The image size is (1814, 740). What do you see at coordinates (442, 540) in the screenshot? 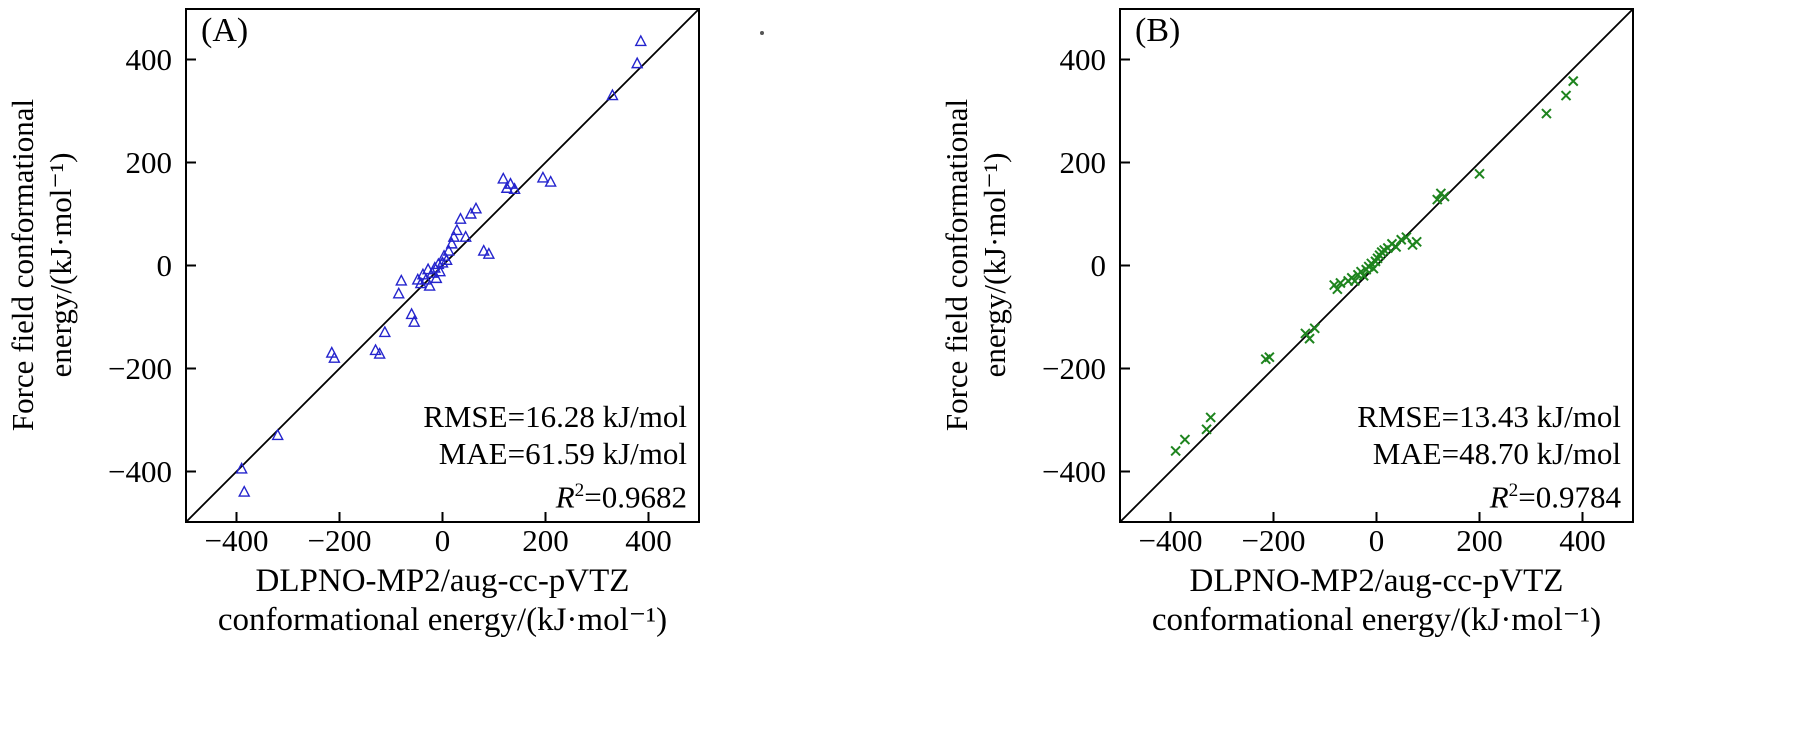
I see `x-tick-label: 0` at bounding box center [442, 540].